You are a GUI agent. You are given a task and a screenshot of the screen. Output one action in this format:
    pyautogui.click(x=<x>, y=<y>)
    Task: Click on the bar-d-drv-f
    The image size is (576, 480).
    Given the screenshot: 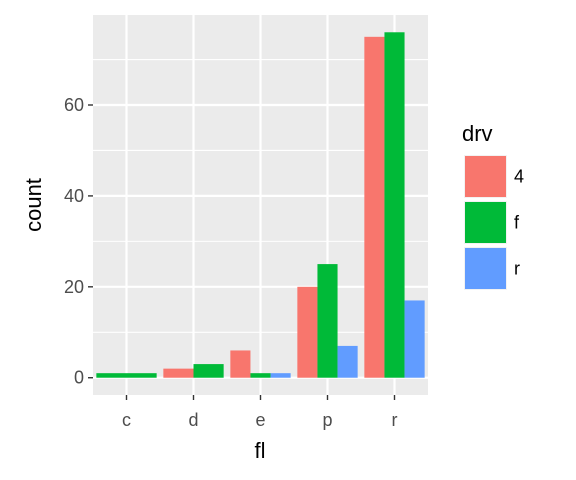 What is the action you would take?
    pyautogui.click(x=208, y=371)
    